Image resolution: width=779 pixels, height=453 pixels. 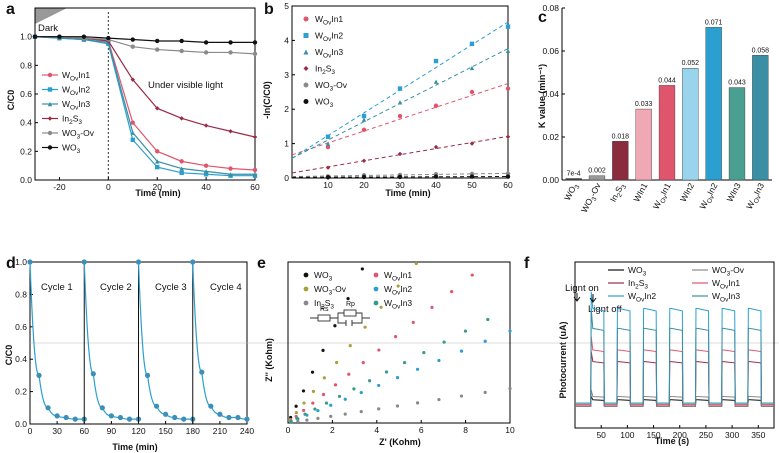 I want to click on d-xtick-label: 30, so click(x=57, y=431).